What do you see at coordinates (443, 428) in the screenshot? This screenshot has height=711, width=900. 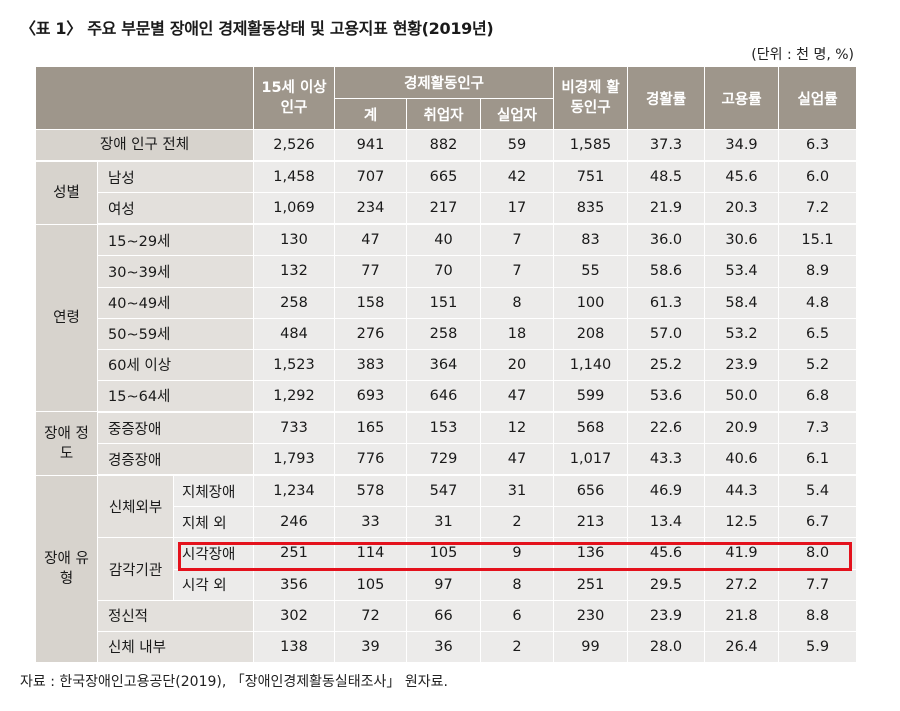 I see `cell-employed: 153` at bounding box center [443, 428].